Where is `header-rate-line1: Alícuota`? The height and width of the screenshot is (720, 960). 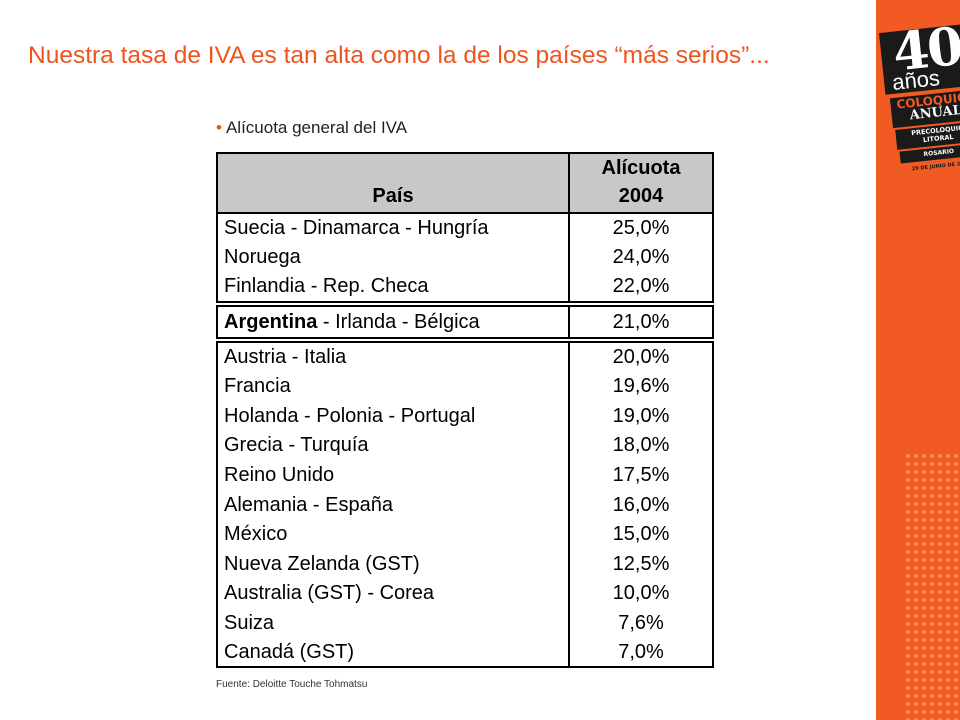 header-rate-line1: Alícuota is located at coordinates (641, 168).